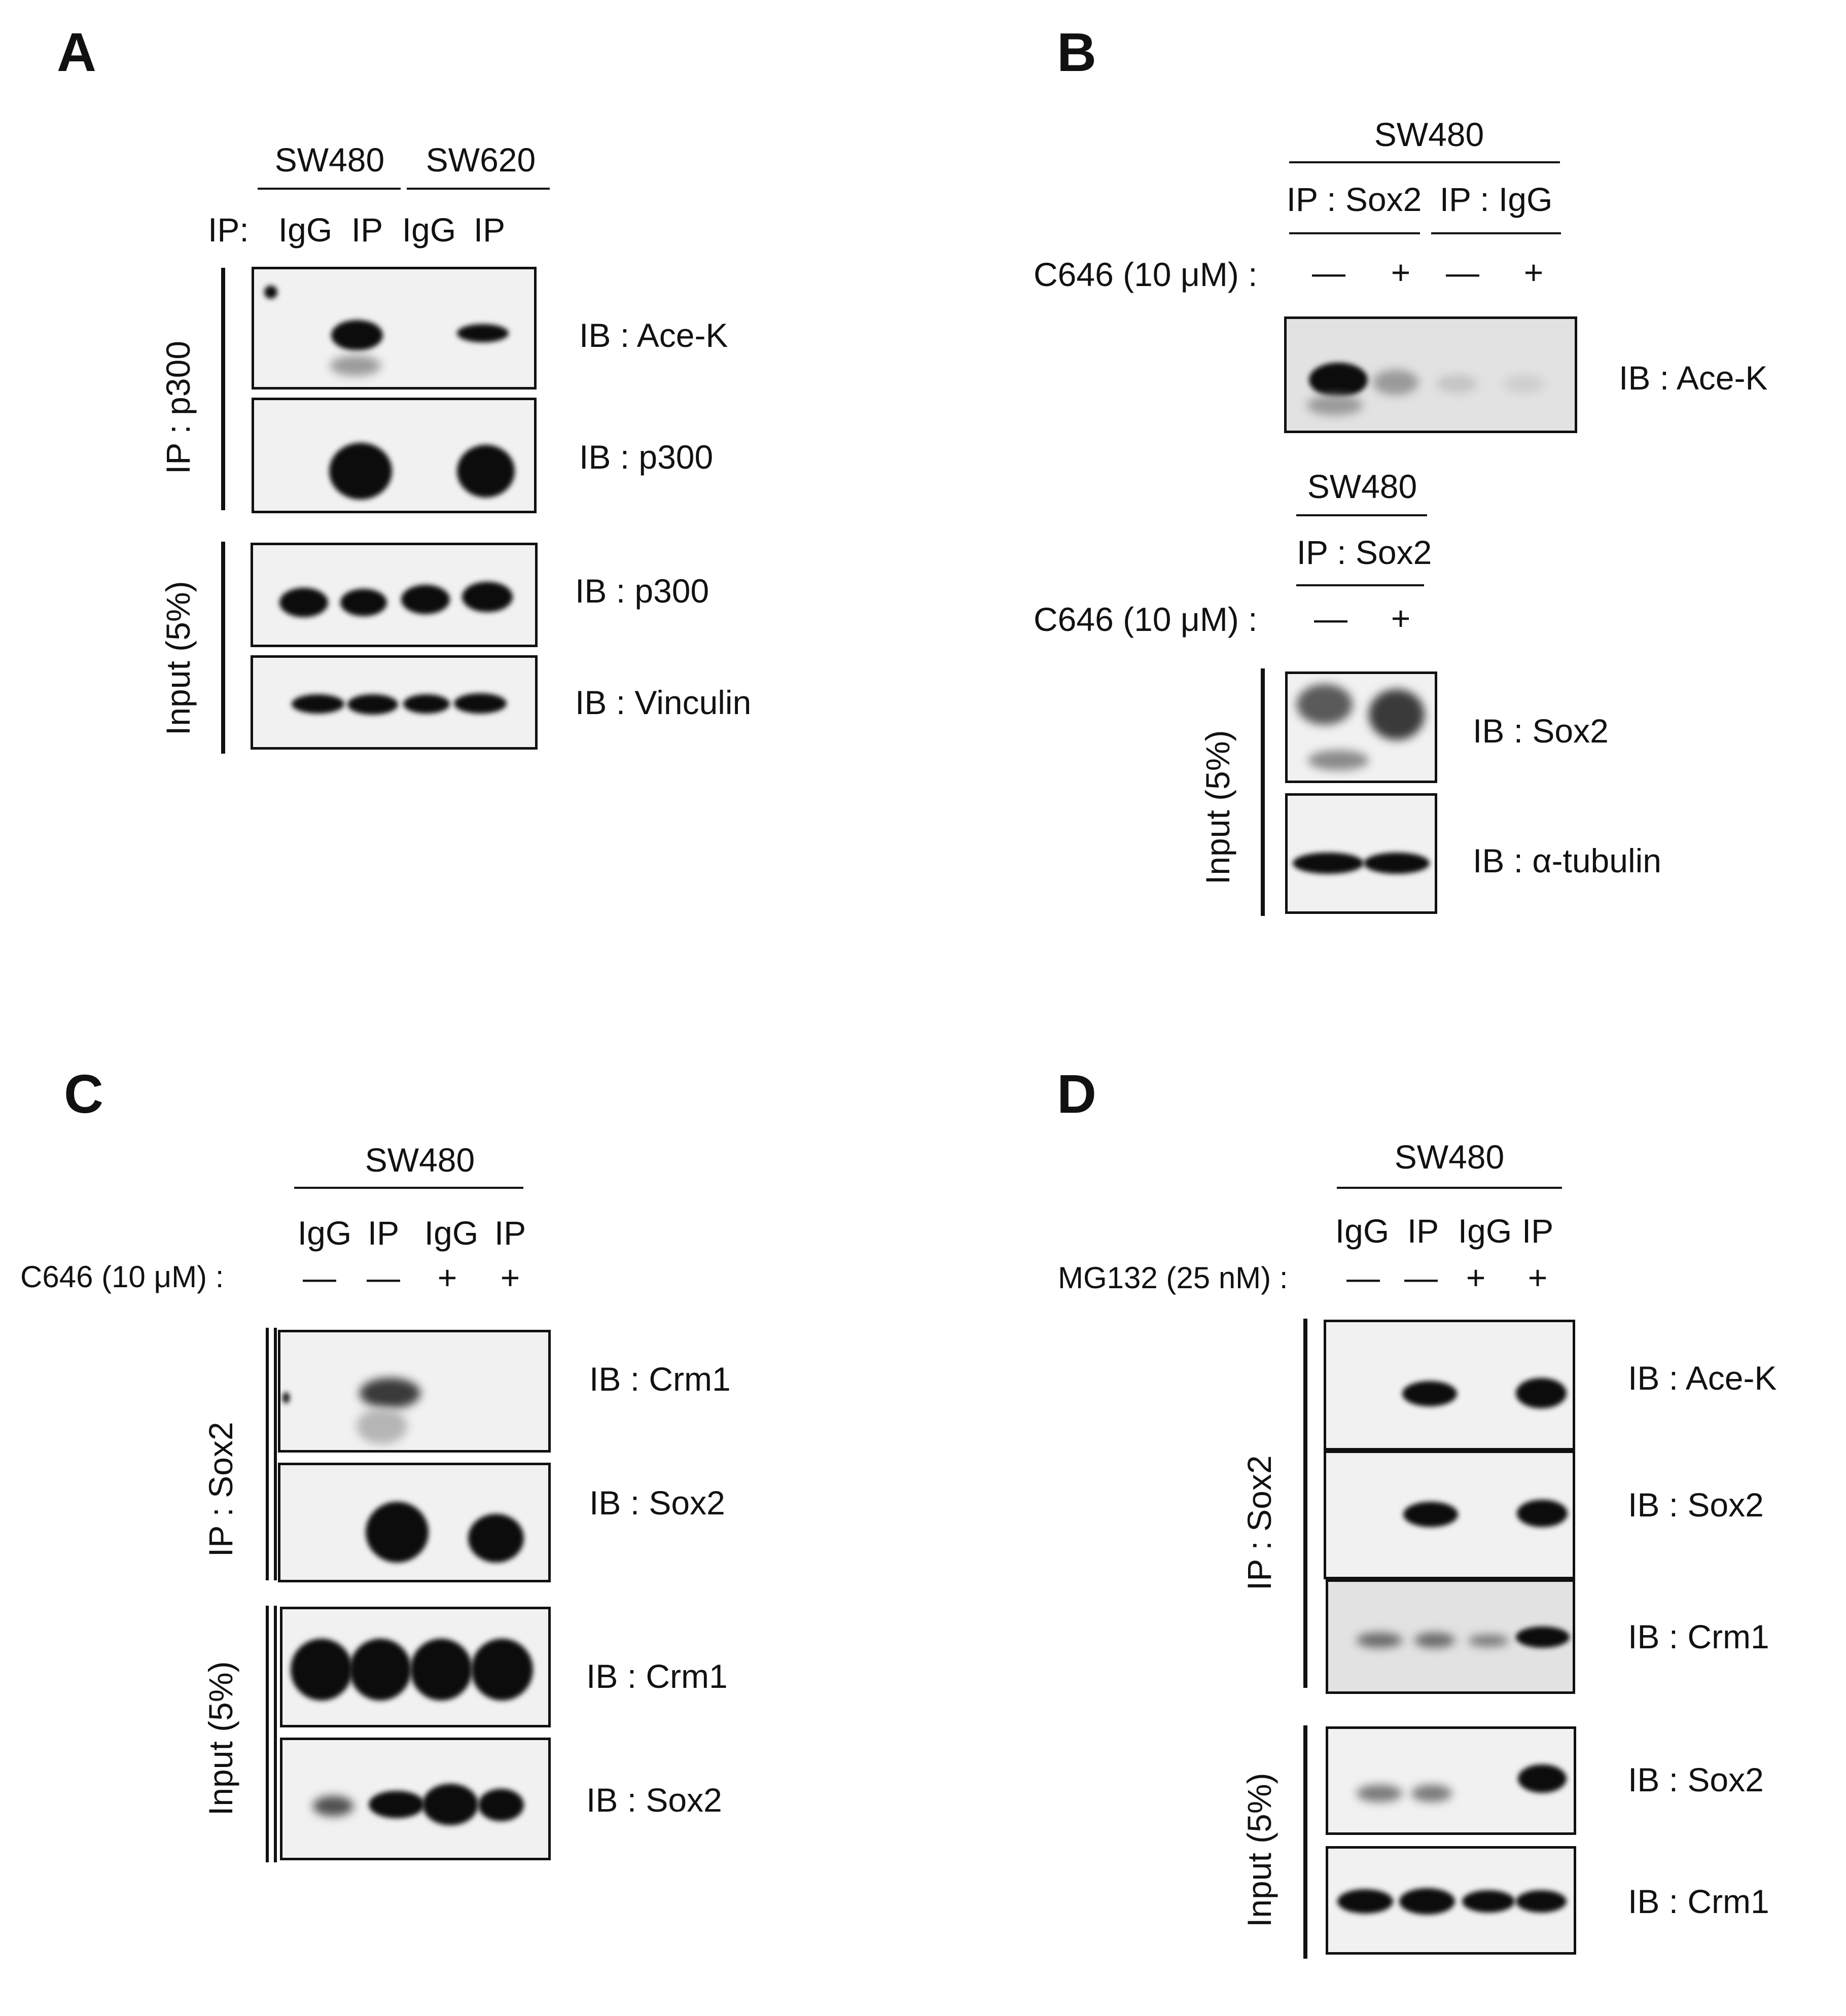  I want to click on group-label: IP : p300, so click(178, 407).